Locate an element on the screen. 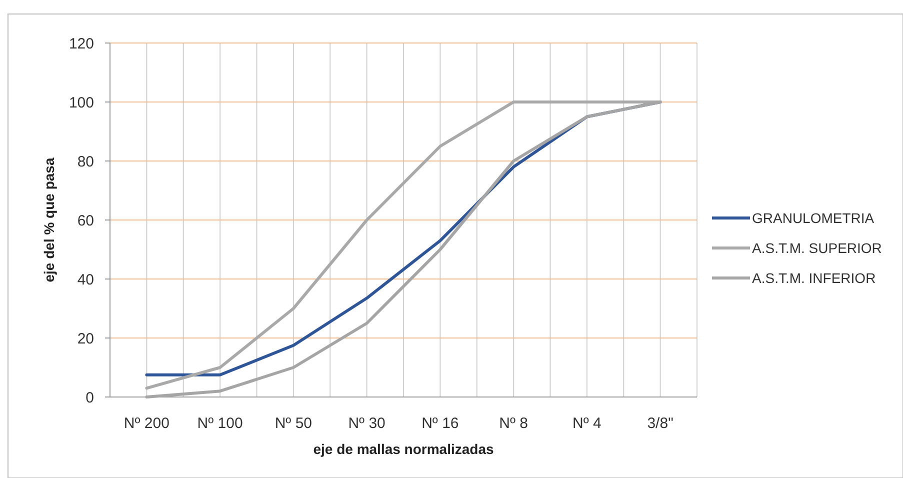  x-tick-label: Nº 4 is located at coordinates (587, 423).